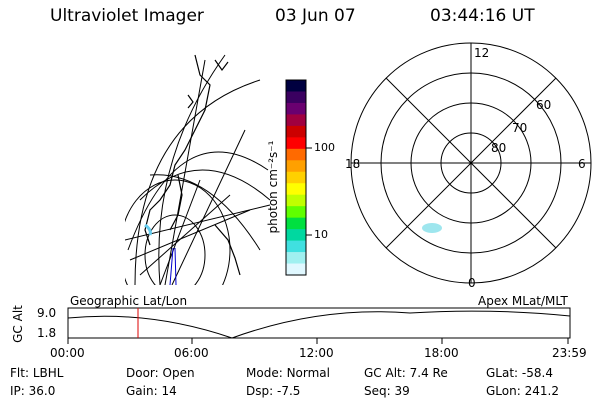 The width and height of the screenshot is (600, 400). Describe the element at coordinates (432, 228) in the screenshot. I see `aurora-patch` at that location.